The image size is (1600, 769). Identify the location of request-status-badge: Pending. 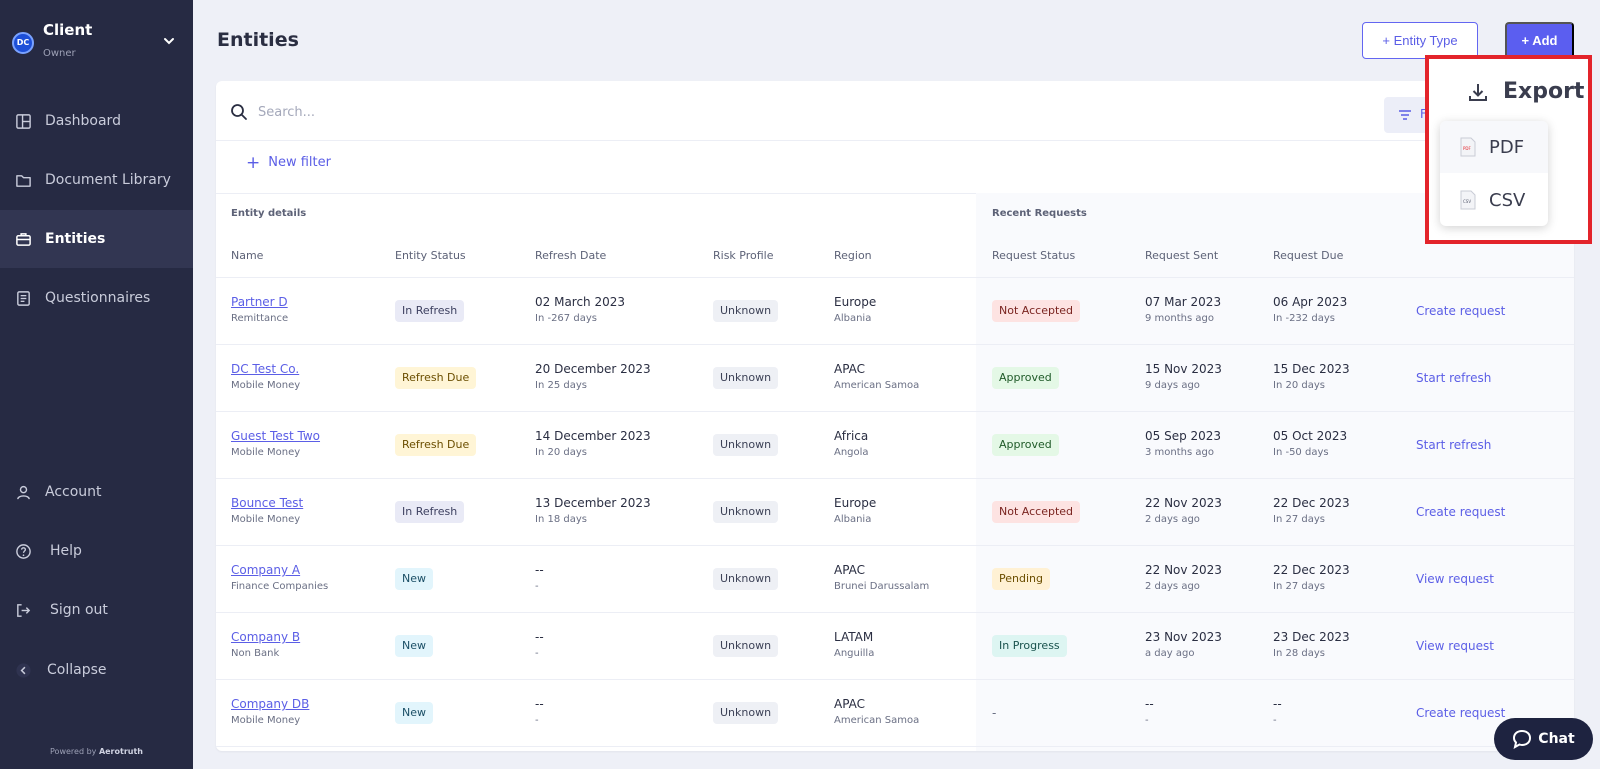
(1021, 579).